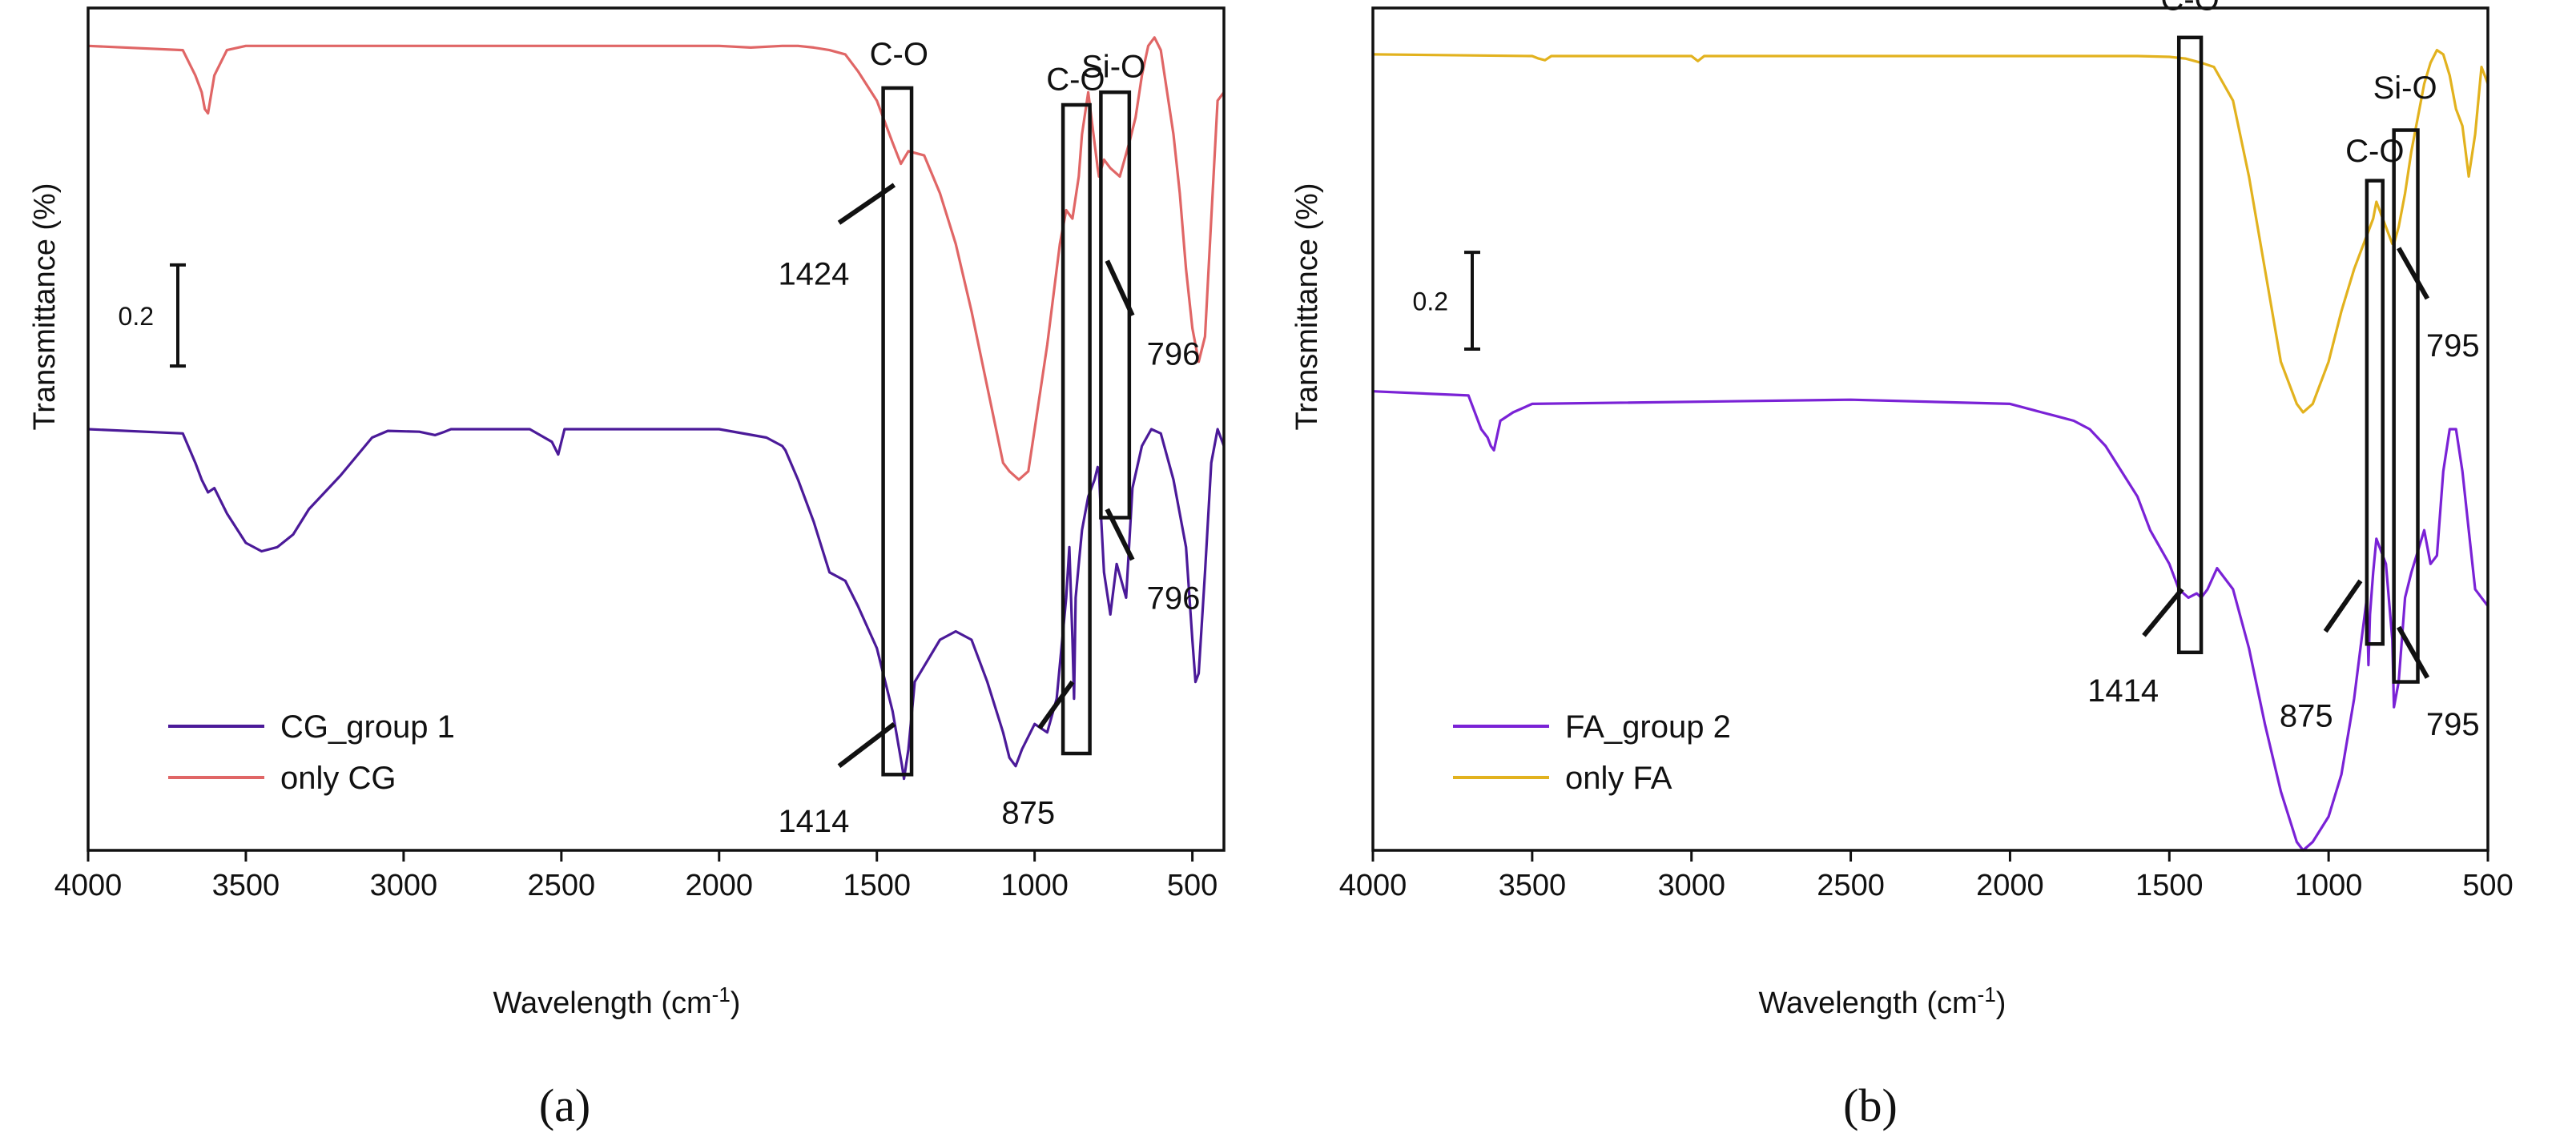 This screenshot has height=1145, width=2576. Describe the element at coordinates (2306, 716) in the screenshot. I see `annotation-value-b-4: 875` at that location.